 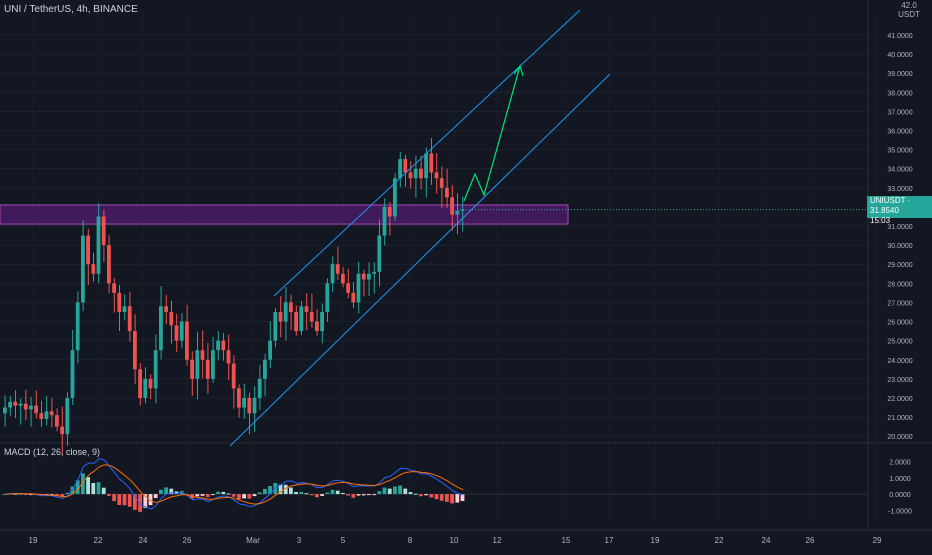 I want to click on projection-path, so click(x=492, y=133).